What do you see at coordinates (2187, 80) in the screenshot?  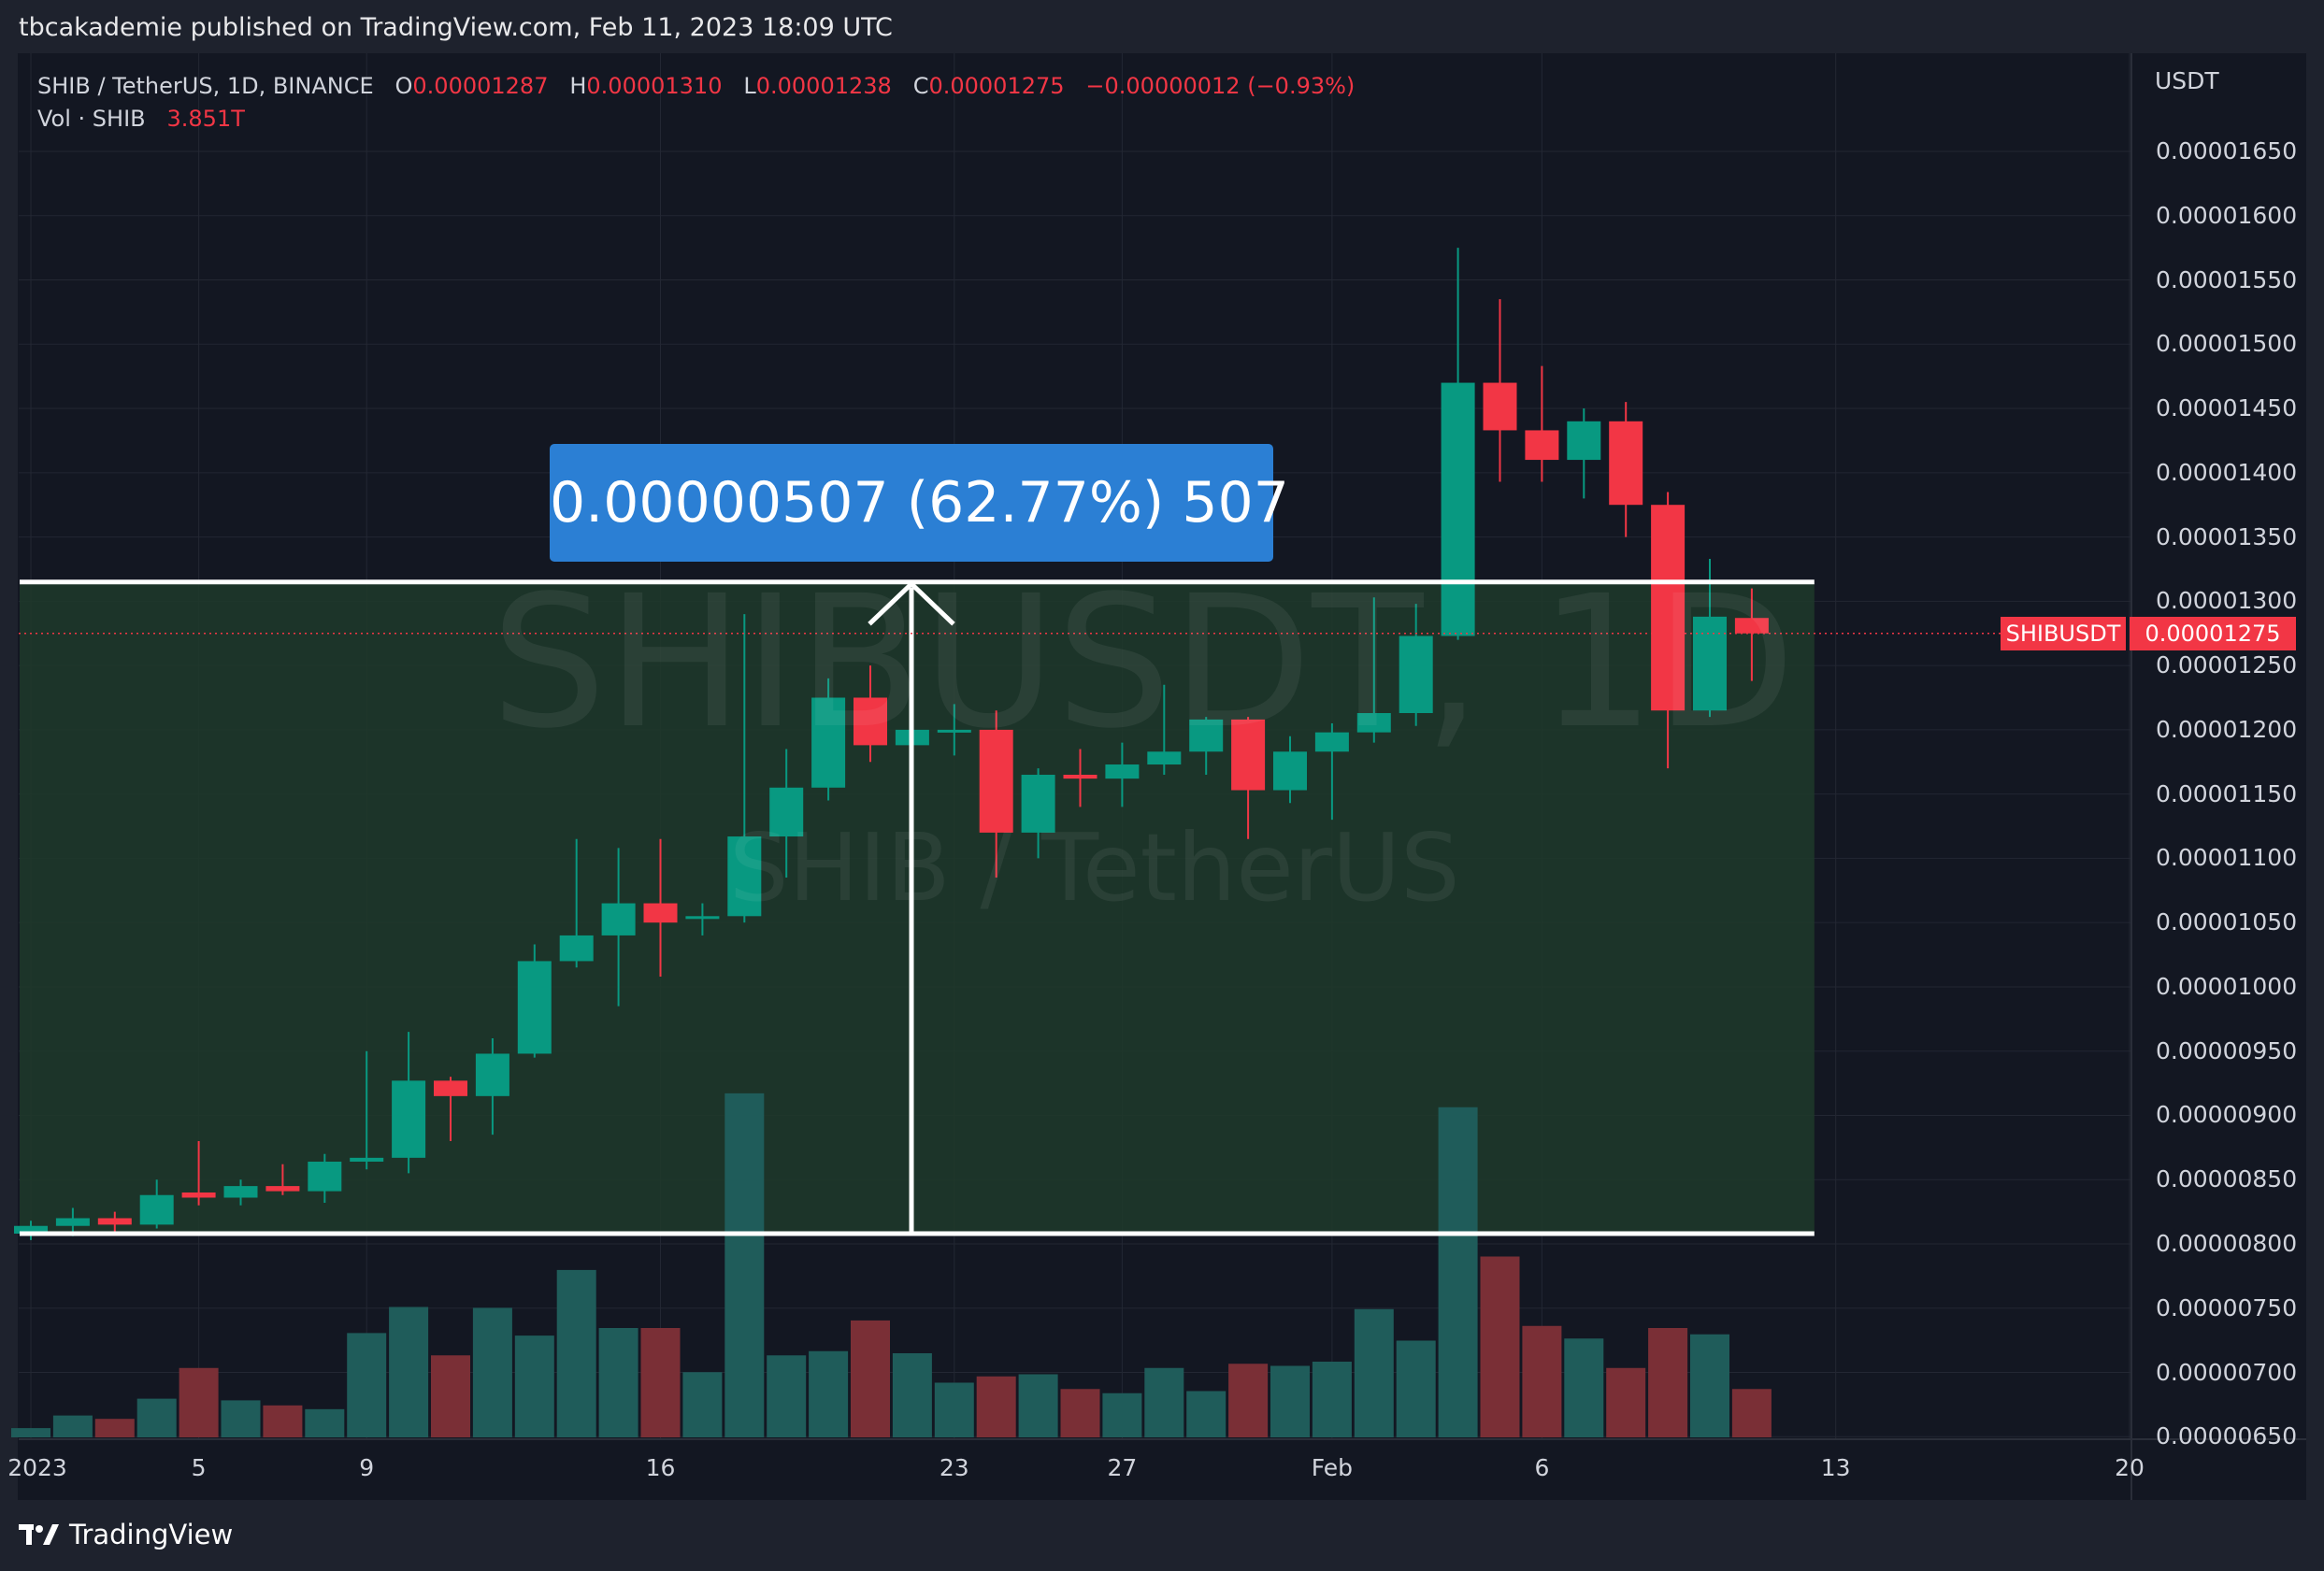 I see `price-axis-currency: USDT` at bounding box center [2187, 80].